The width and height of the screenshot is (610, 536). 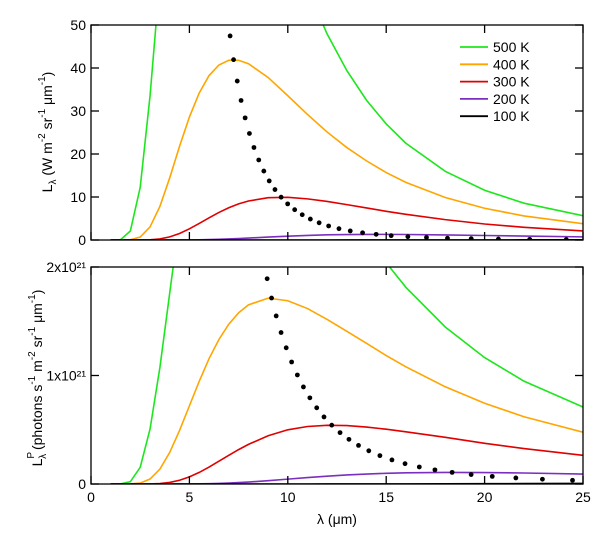 I want to click on x-tick-label: 20, so click(x=485, y=497).